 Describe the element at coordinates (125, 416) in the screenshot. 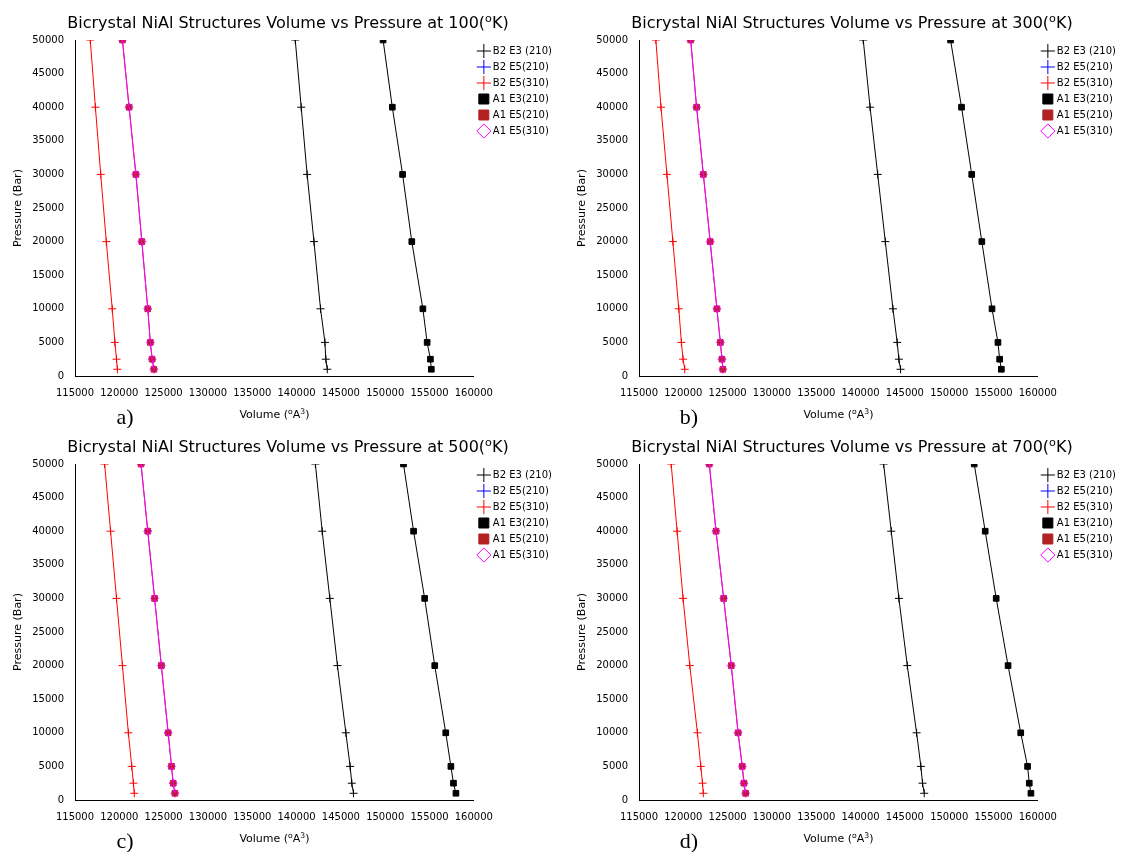

I see `text: a)` at that location.